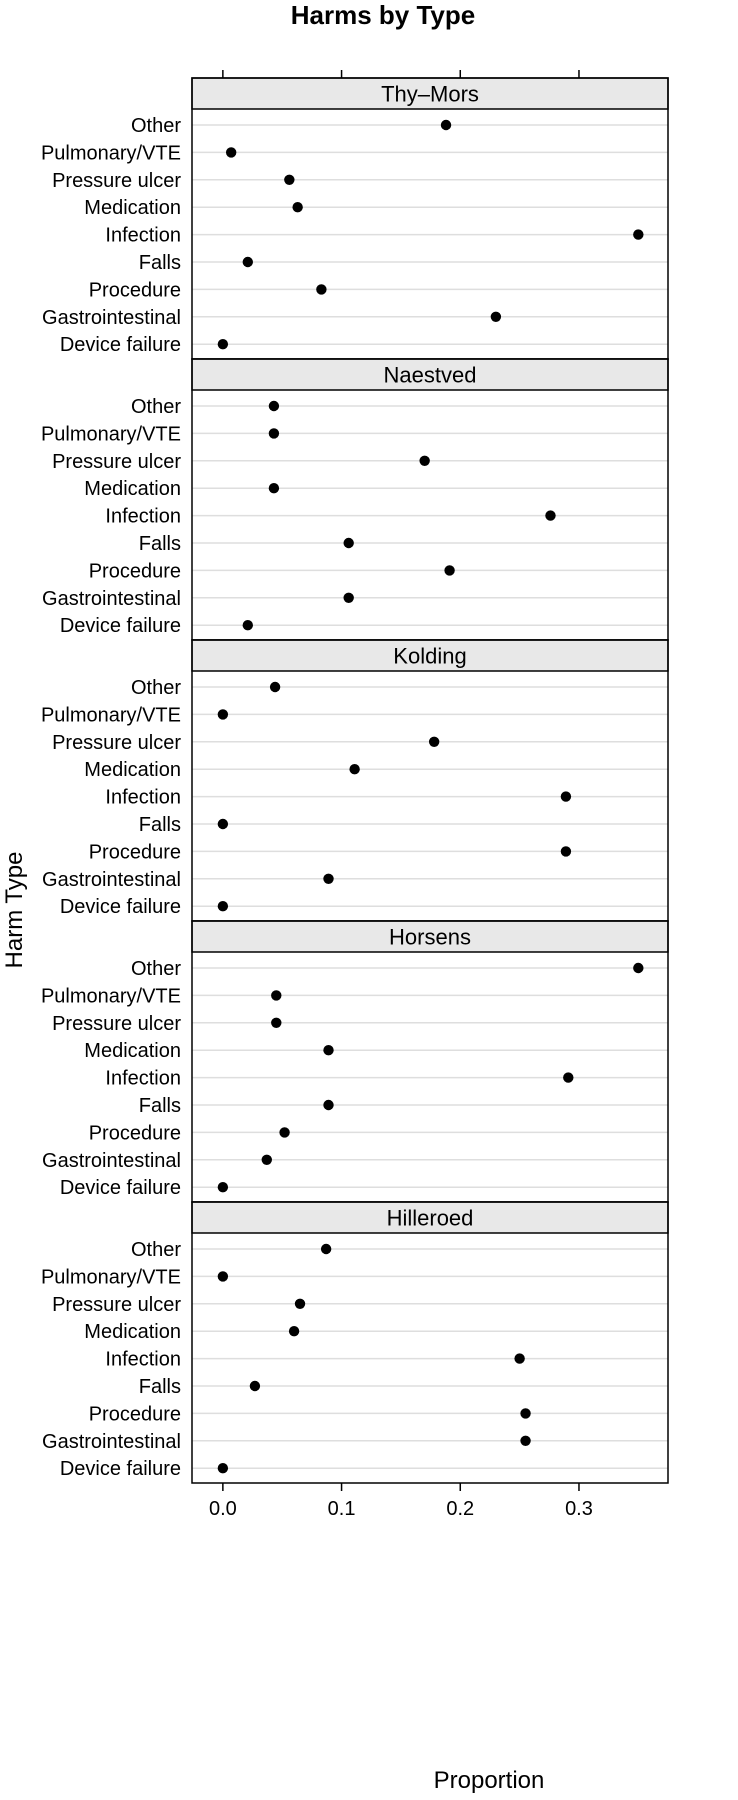 This screenshot has width=738, height=1800. What do you see at coordinates (223, 1509) in the screenshot?
I see `x-tick-label: 0.0` at bounding box center [223, 1509].